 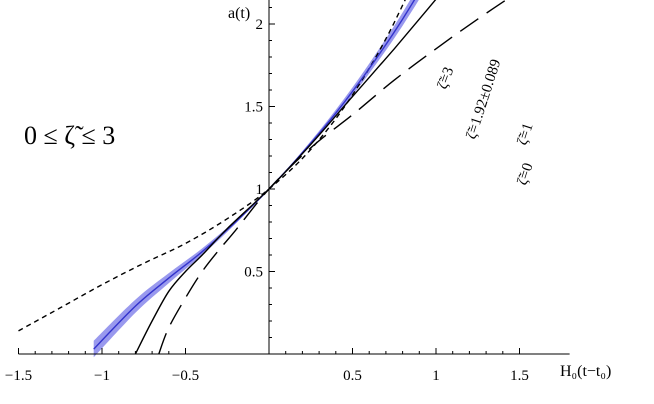 What do you see at coordinates (526, 174) in the screenshot?
I see `series-label-zeta-0: ζ̃=0` at bounding box center [526, 174].